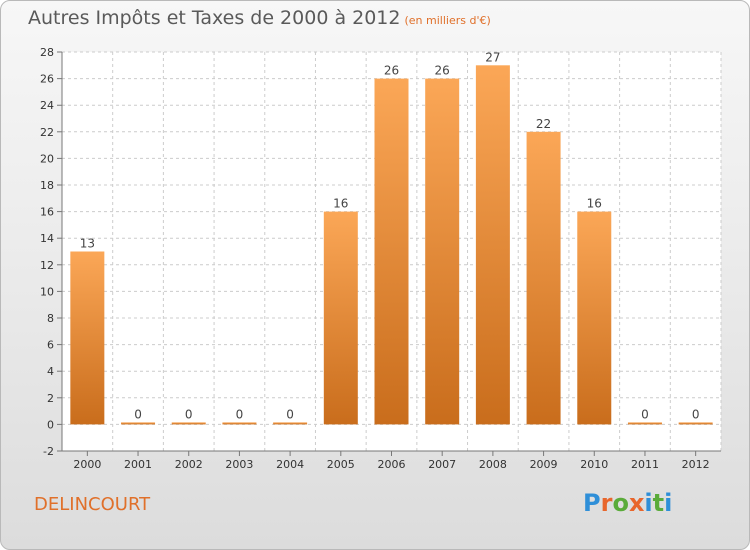  I want to click on proxiti-logo: Proxiti, so click(627, 503).